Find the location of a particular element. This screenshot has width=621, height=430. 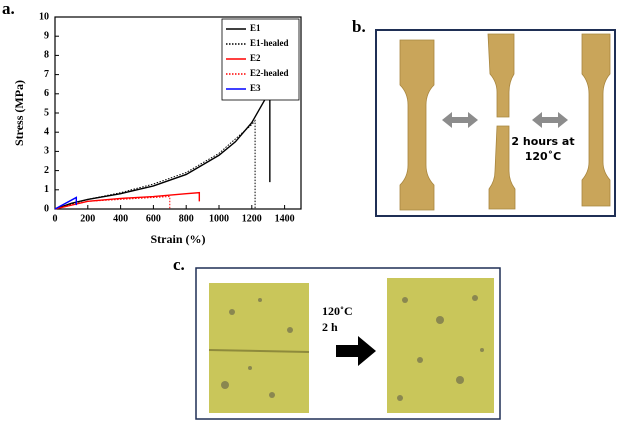

x-axis-label: Strain (%) is located at coordinates (178, 239).